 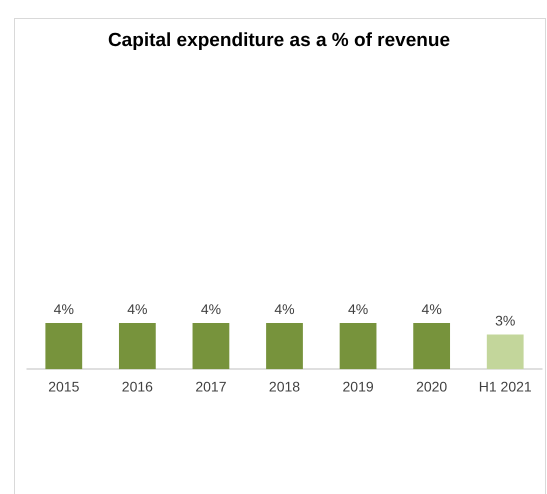 I want to click on x-tick-label: 2020, so click(x=432, y=386).